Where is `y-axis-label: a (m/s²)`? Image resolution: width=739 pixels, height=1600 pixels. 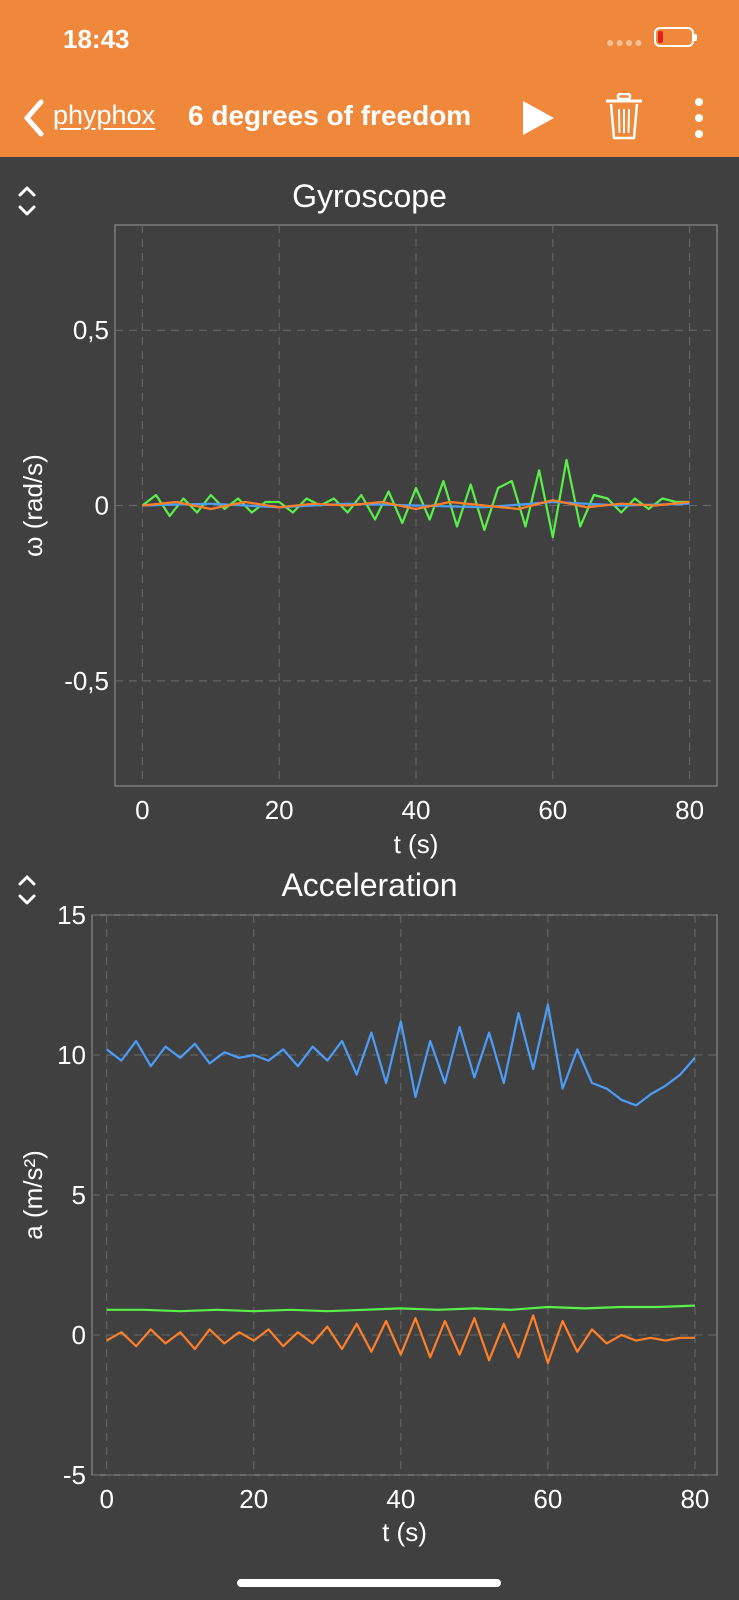
y-axis-label: a (m/s²) is located at coordinates (33, 1195).